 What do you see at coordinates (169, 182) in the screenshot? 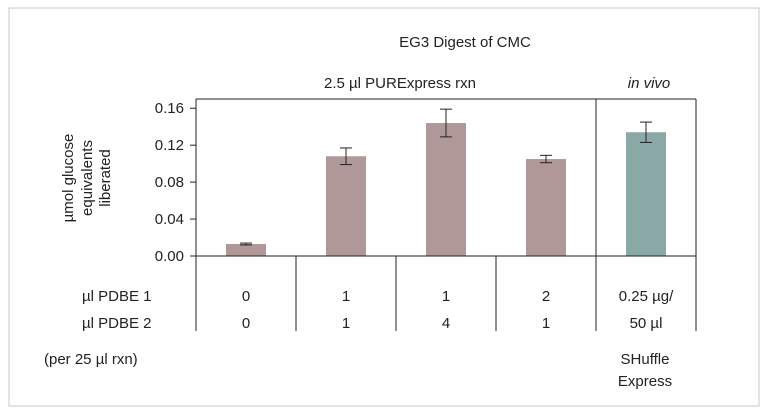
I see `y-tick-label: 0.08` at bounding box center [169, 182].